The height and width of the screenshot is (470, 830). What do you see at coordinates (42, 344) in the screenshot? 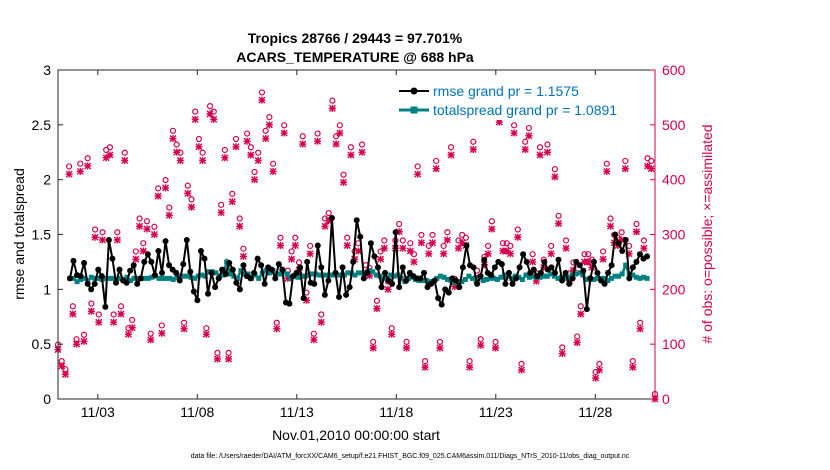
I see `y-left-tick-label: 0.5` at bounding box center [42, 344].